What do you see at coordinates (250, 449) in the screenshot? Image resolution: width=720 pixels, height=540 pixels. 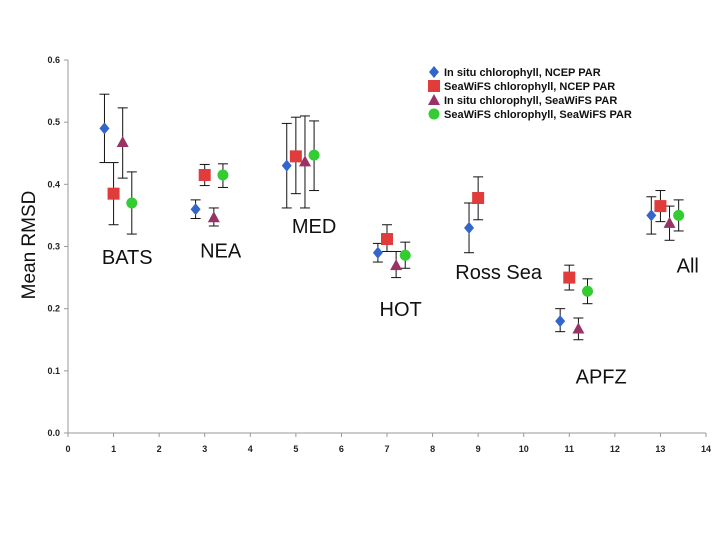 I see `x-tick-label: 4` at bounding box center [250, 449].